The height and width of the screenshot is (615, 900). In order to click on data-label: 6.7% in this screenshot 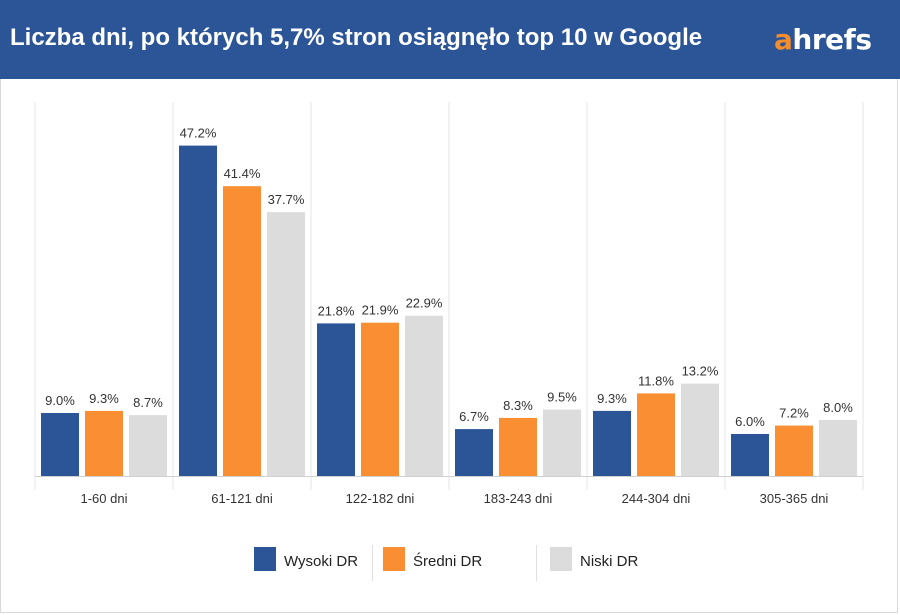, I will do `click(474, 416)`.